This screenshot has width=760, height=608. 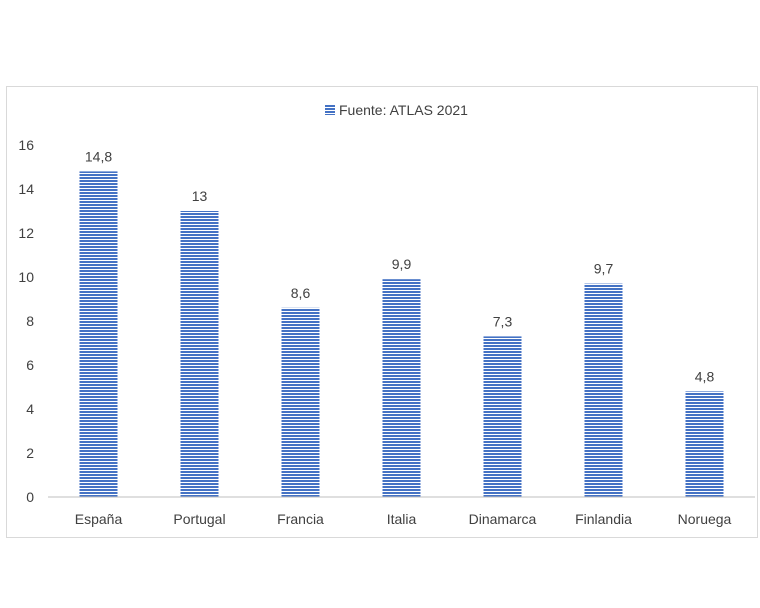 What do you see at coordinates (200, 196) in the screenshot?
I see `data-label: 13` at bounding box center [200, 196].